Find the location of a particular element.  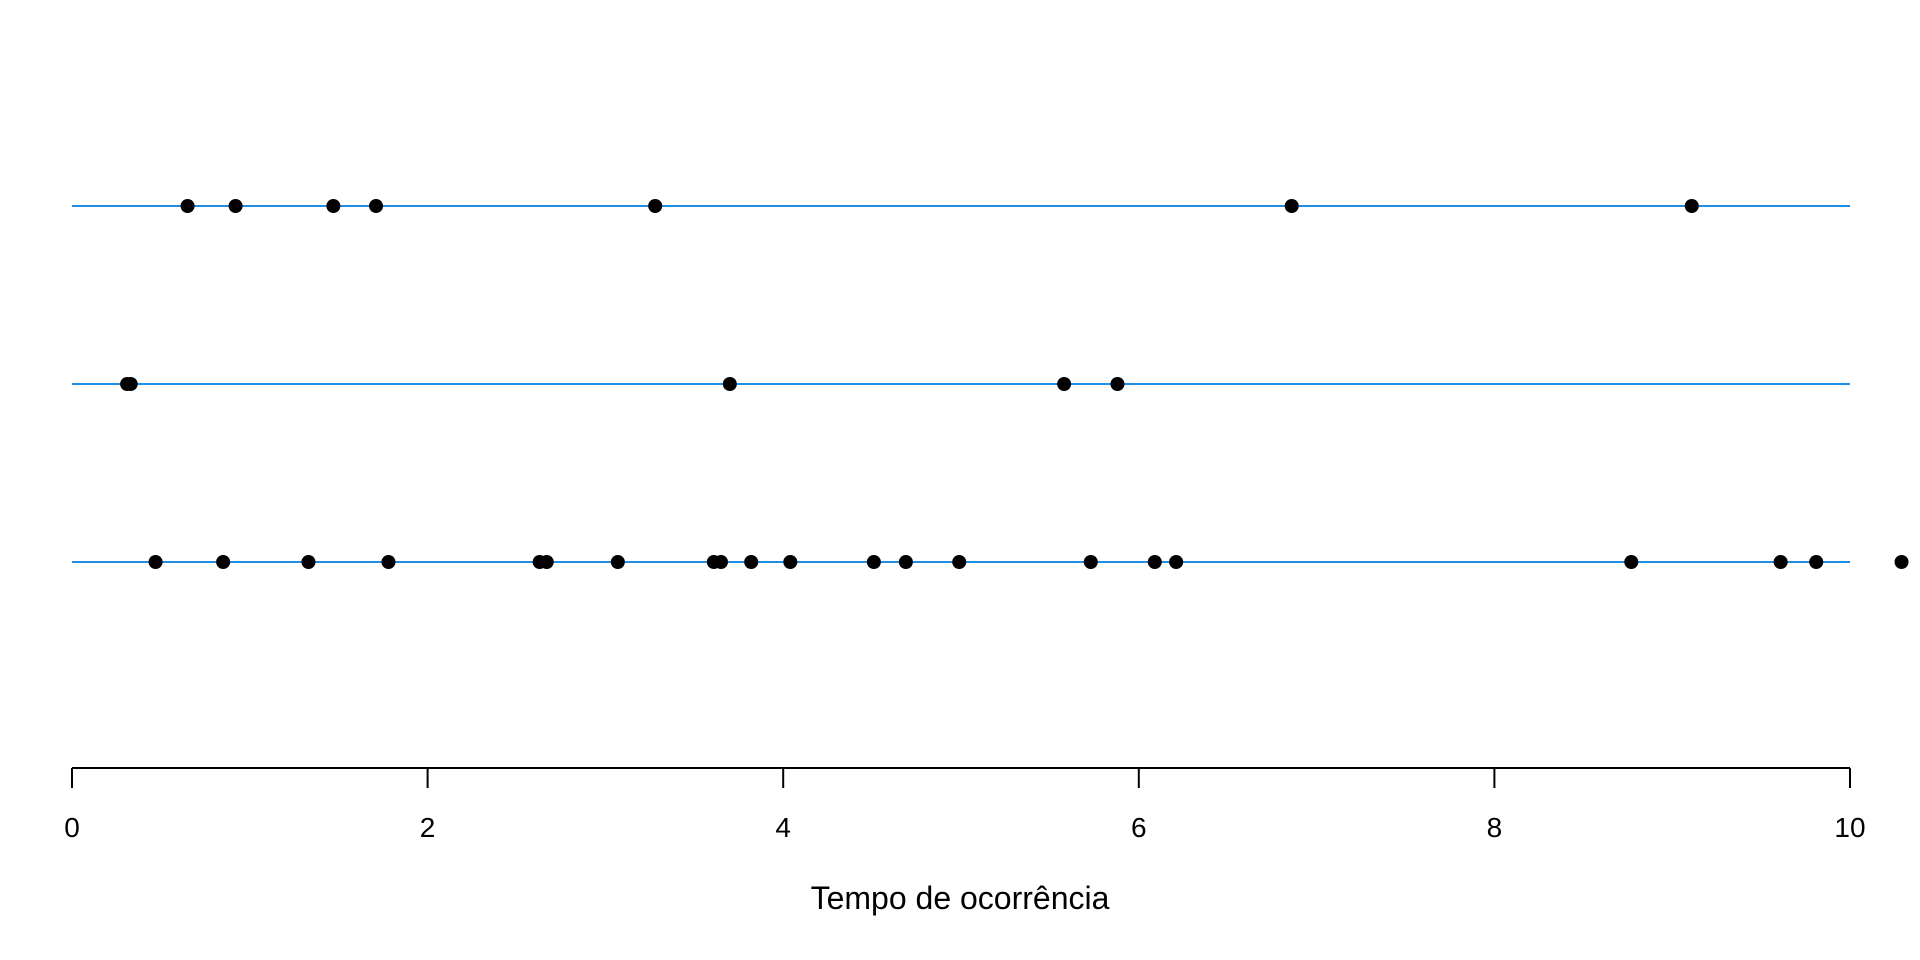

x-tick-label: 2 is located at coordinates (428, 827).